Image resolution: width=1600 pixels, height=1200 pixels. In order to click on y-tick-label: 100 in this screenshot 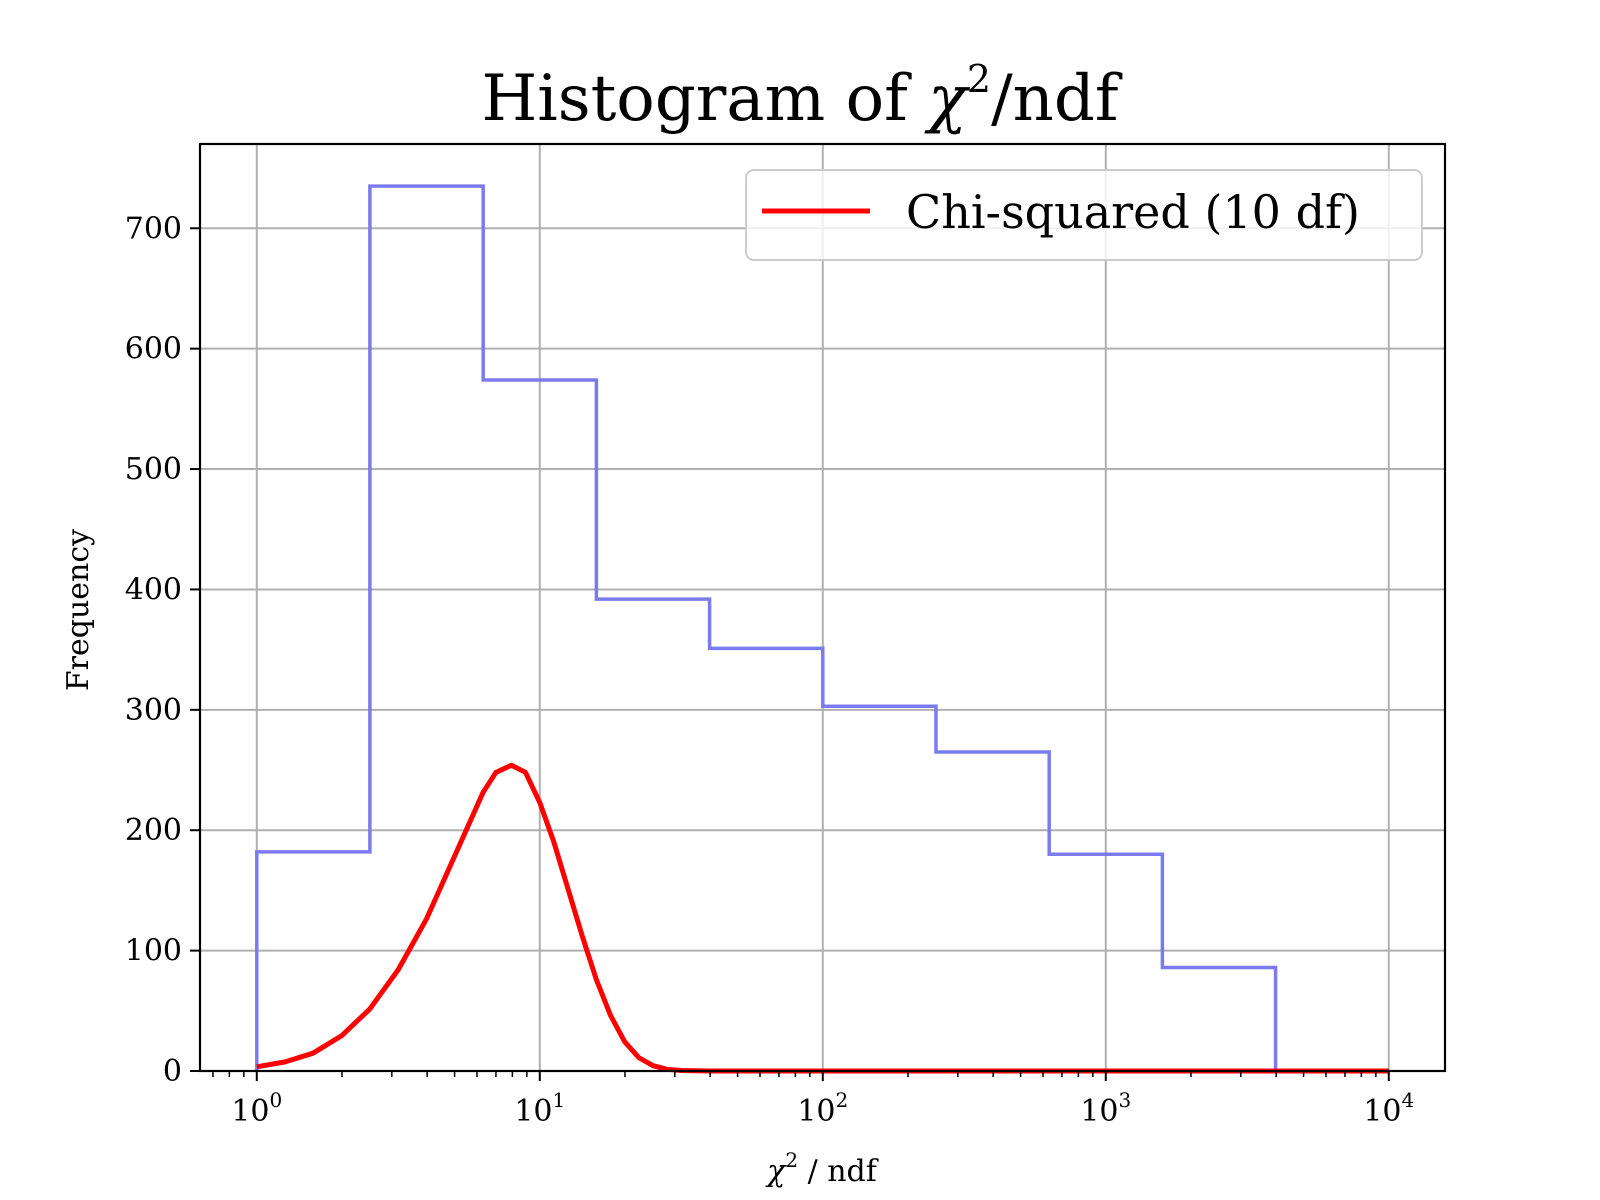, I will do `click(153, 951)`.